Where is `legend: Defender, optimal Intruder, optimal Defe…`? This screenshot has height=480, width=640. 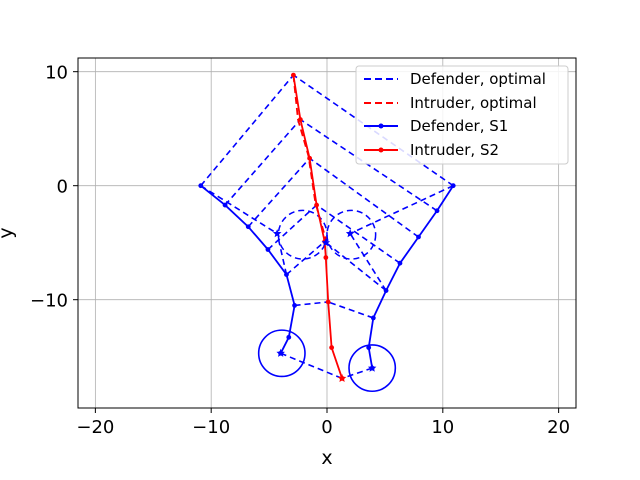 legend: Defender, optimal Intruder, optimal Defe… is located at coordinates (462, 115).